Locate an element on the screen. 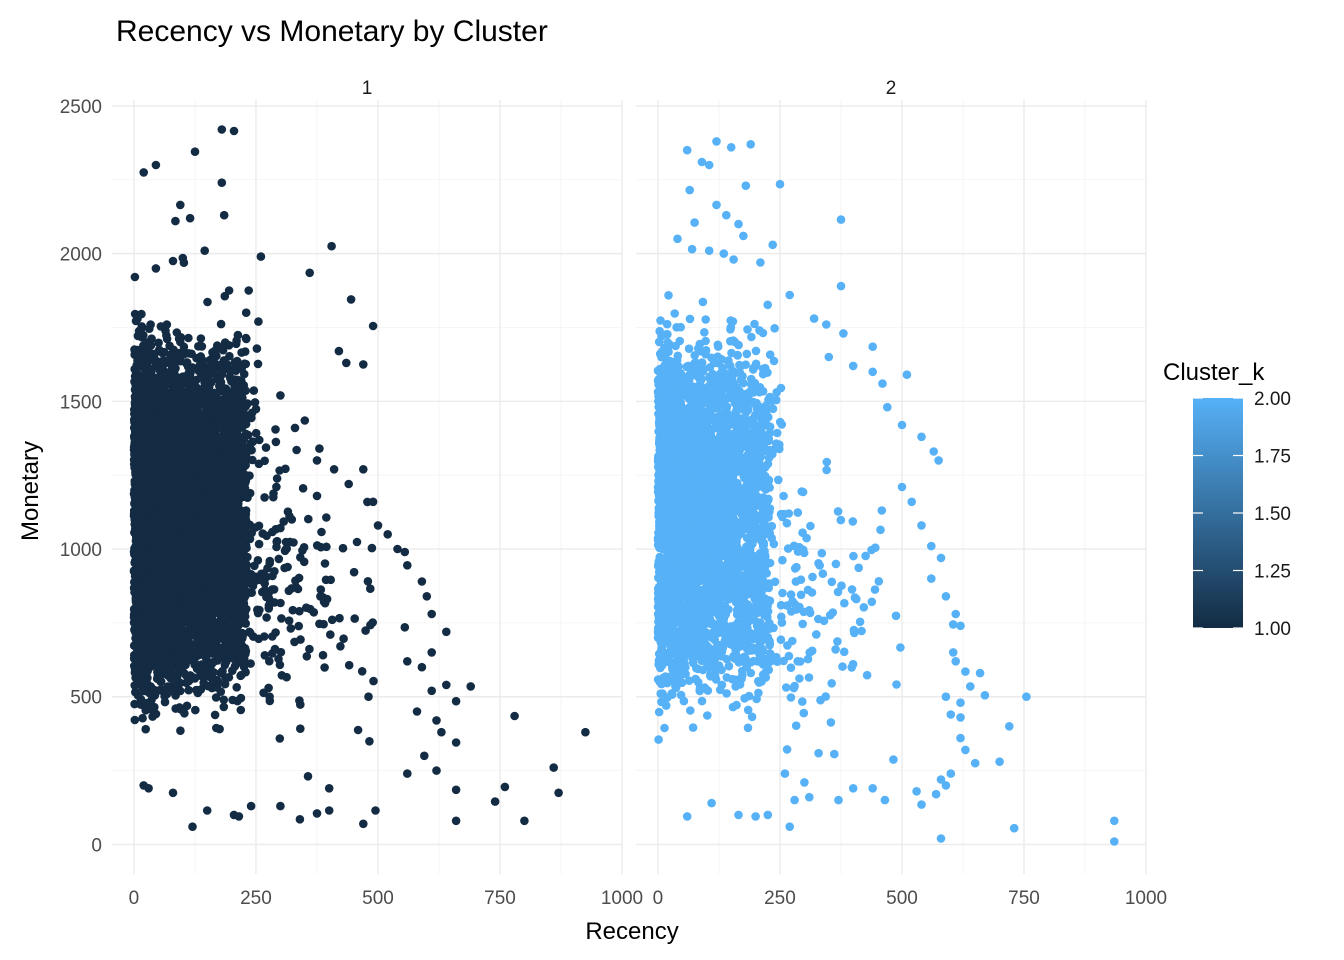  facet-strip-label: 1 is located at coordinates (367, 88).